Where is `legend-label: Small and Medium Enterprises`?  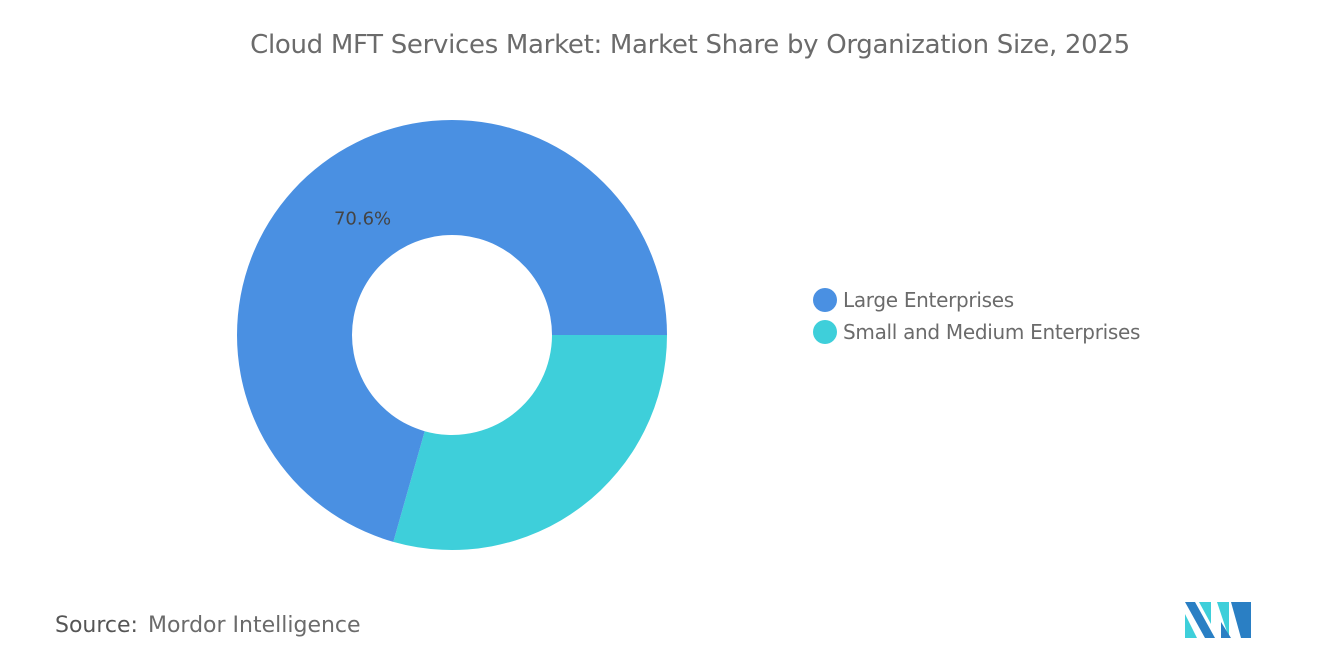 legend-label: Small and Medium Enterprises is located at coordinates (992, 332).